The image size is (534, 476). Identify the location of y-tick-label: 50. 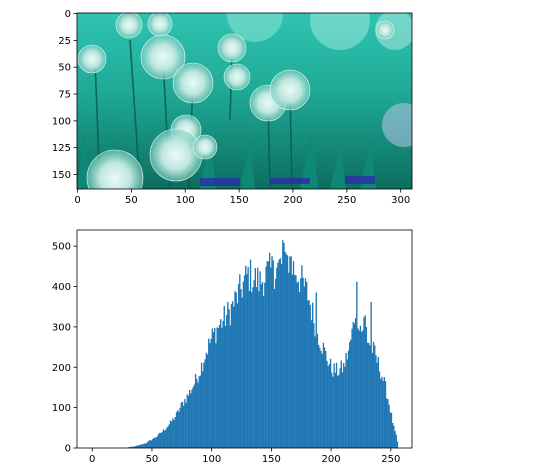
(64, 68).